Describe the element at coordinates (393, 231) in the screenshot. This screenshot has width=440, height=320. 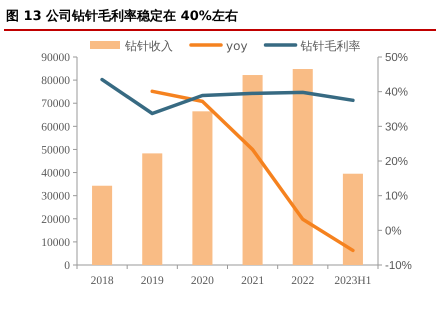
I see `y2-tick-label: 0%` at that location.